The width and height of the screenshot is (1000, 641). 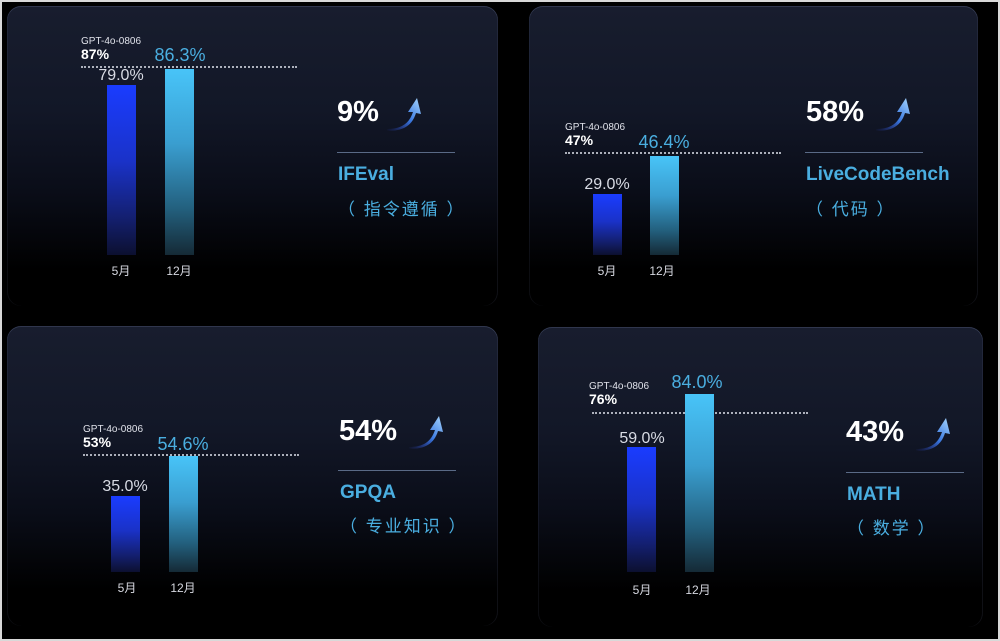 I want to click on may-value-label: 35.0%, so click(x=125, y=486).